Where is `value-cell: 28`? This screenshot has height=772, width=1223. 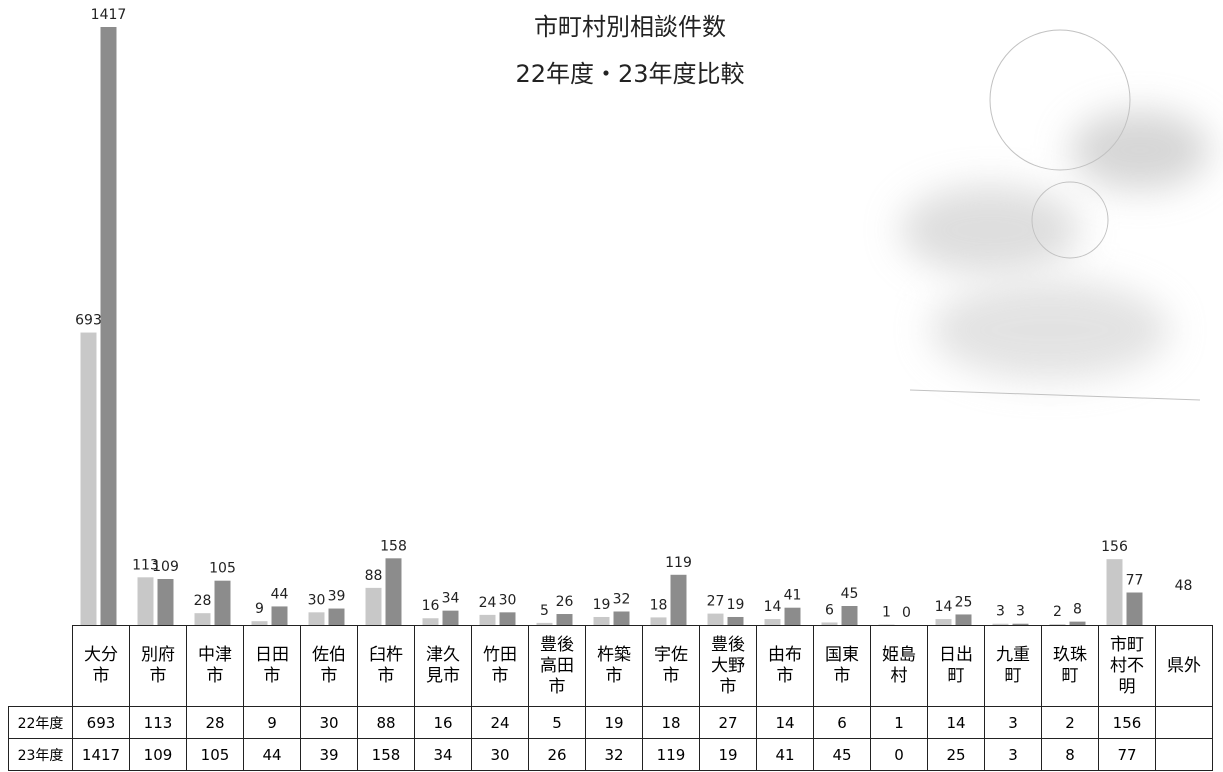 value-cell: 28 is located at coordinates (215, 722).